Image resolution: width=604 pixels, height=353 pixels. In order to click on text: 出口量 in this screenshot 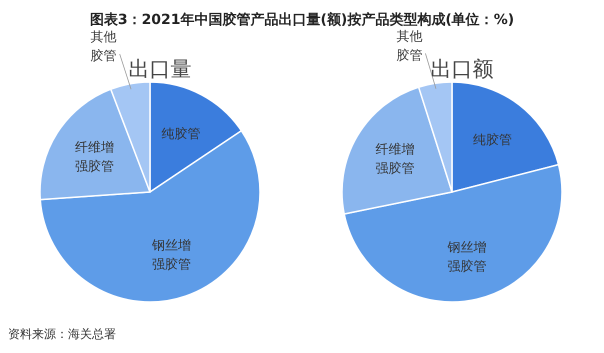, I will do `click(160, 69)`.